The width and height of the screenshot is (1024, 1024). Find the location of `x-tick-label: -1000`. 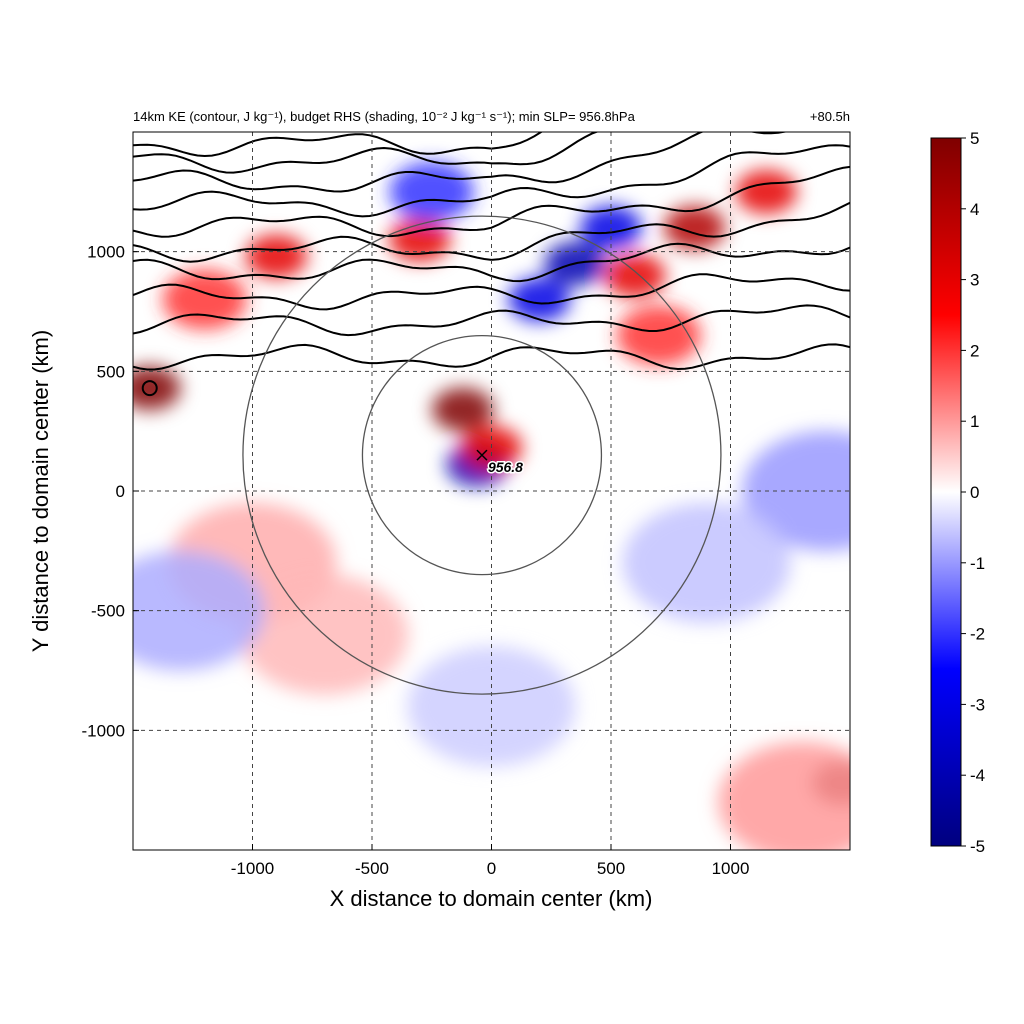

x-tick-label: -1000 is located at coordinates (252, 868).